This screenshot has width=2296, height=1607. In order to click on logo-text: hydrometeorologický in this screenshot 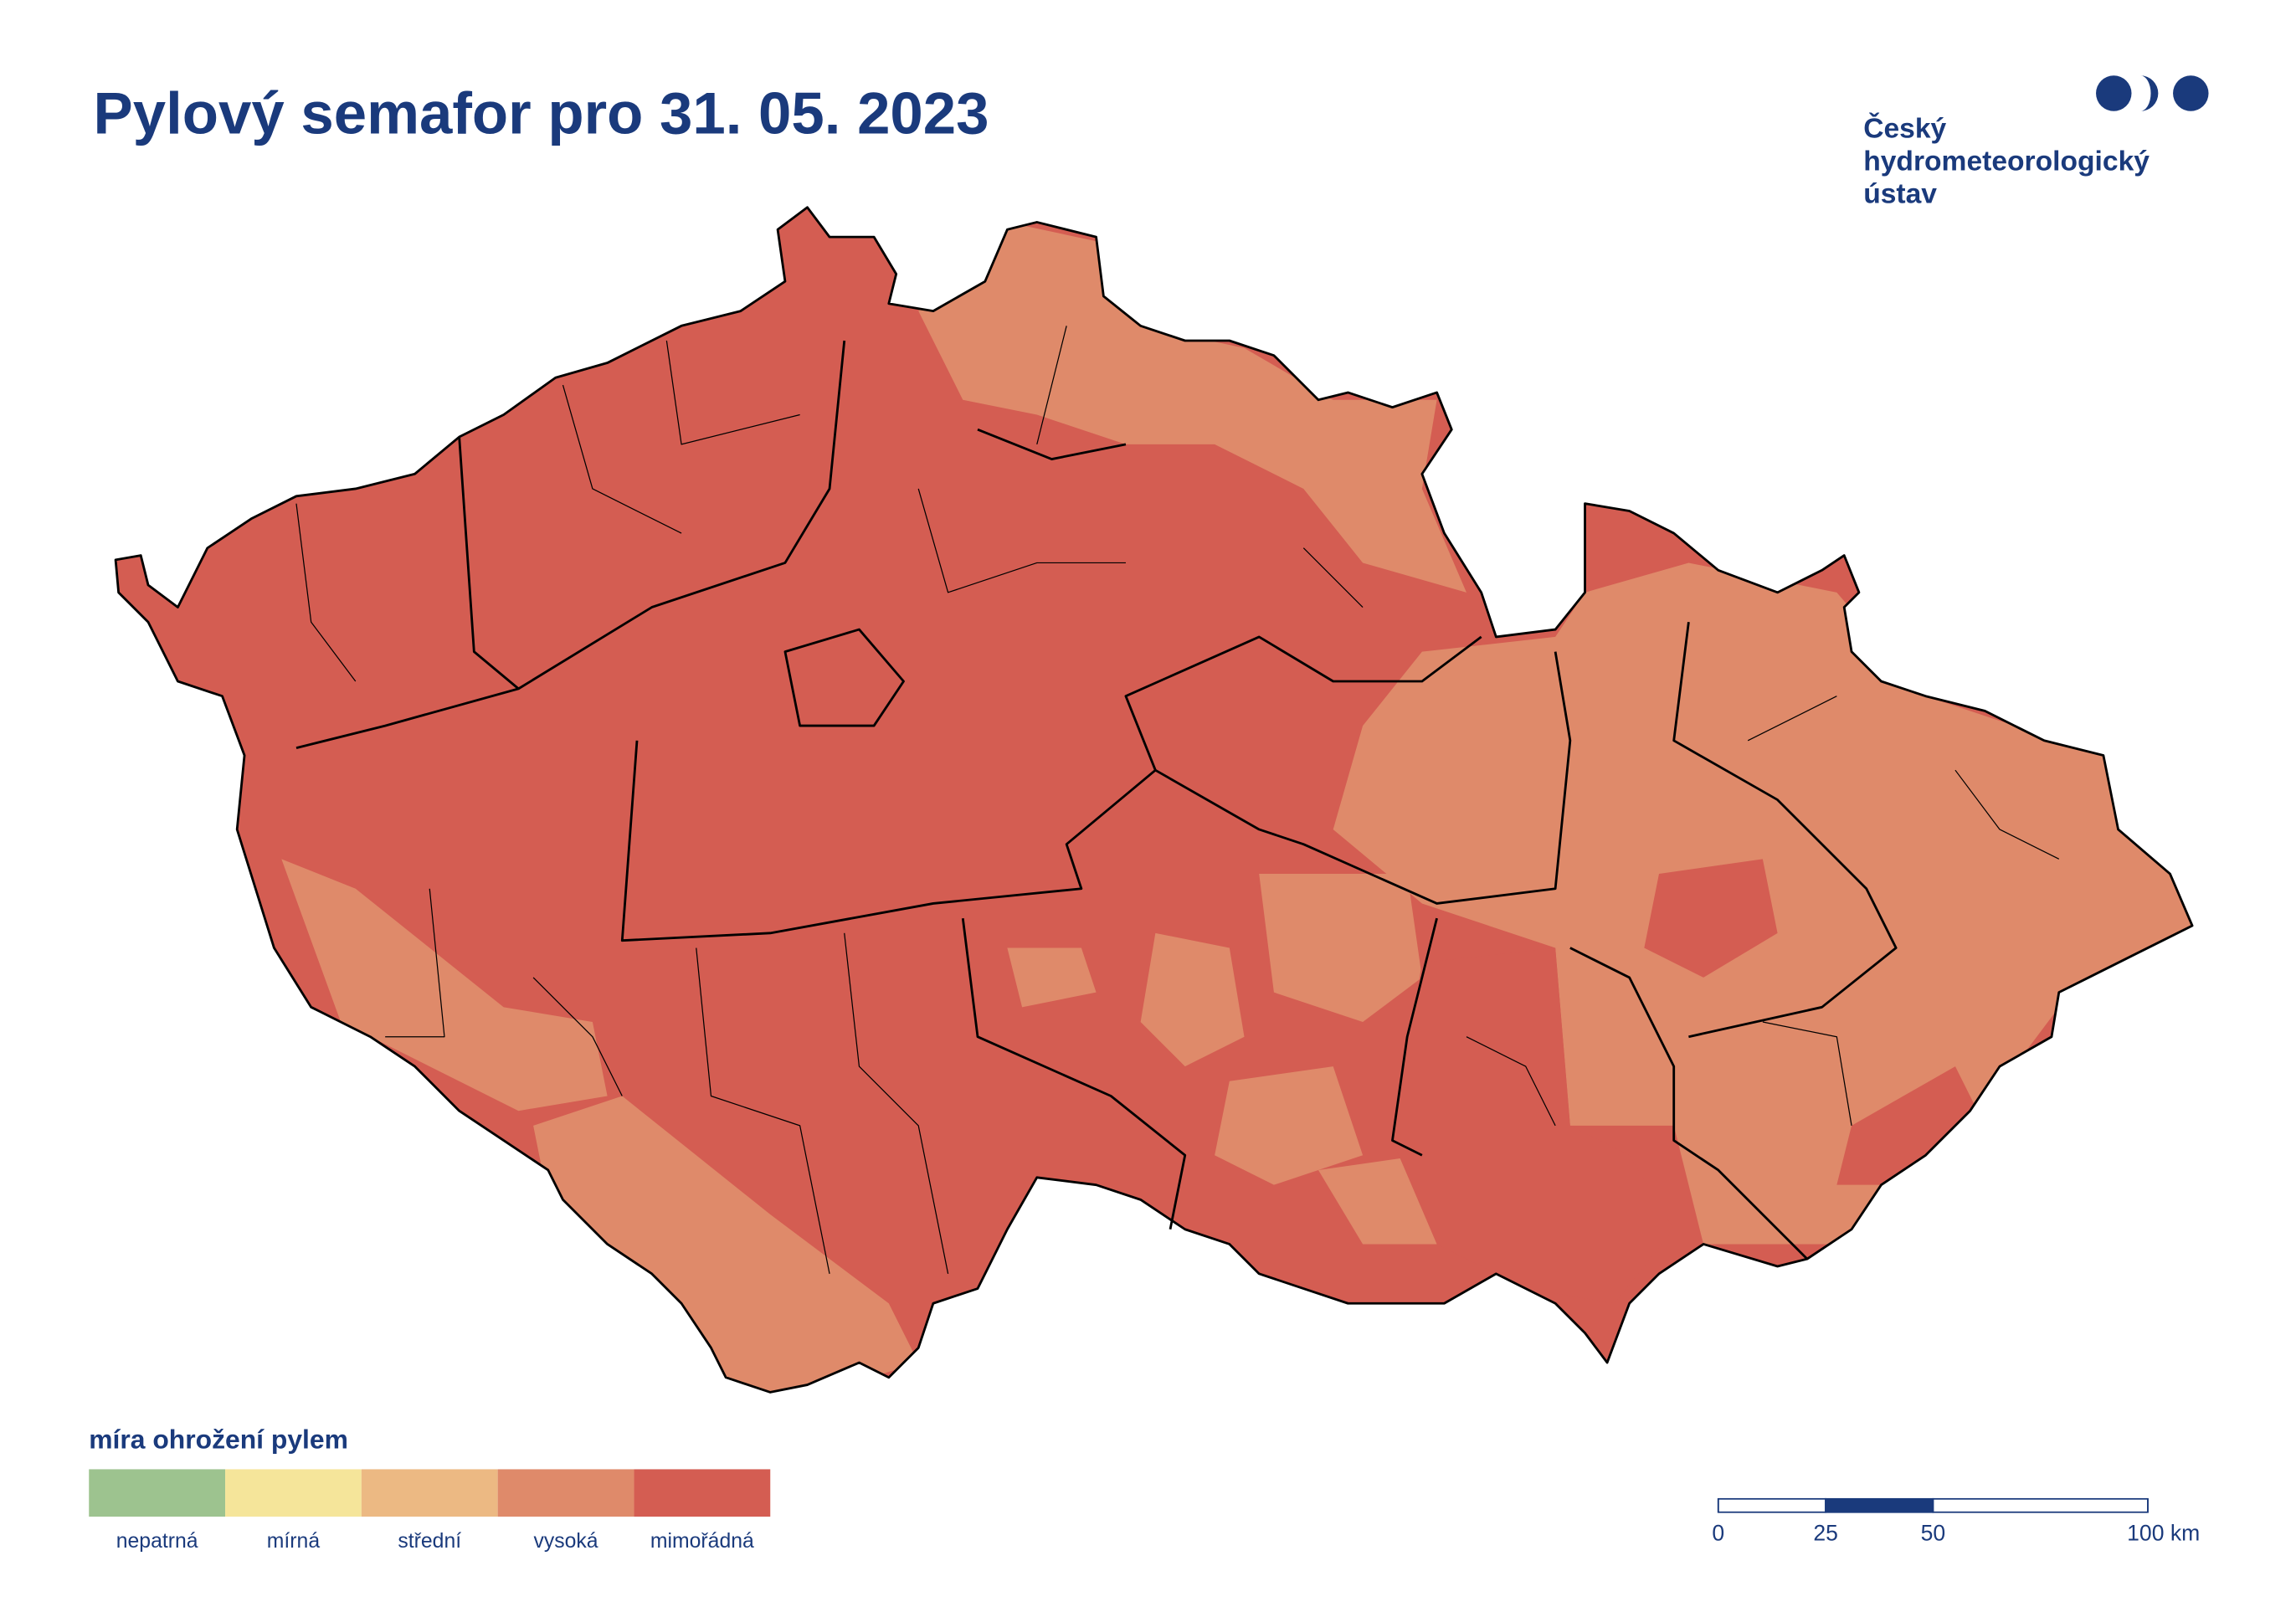, I will do `click(2006, 161)`.